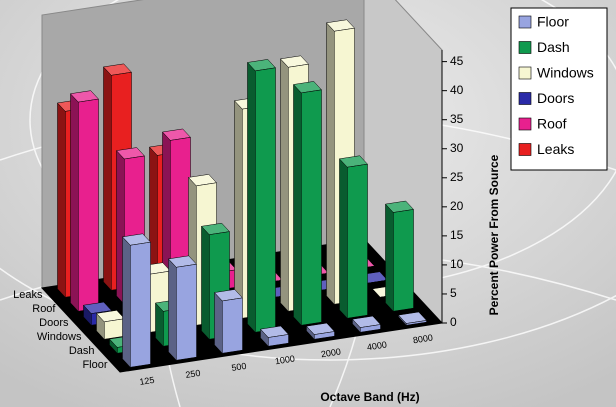 The image size is (616, 407). What do you see at coordinates (82, 351) in the screenshot?
I see `depth-label: Dash` at bounding box center [82, 351].